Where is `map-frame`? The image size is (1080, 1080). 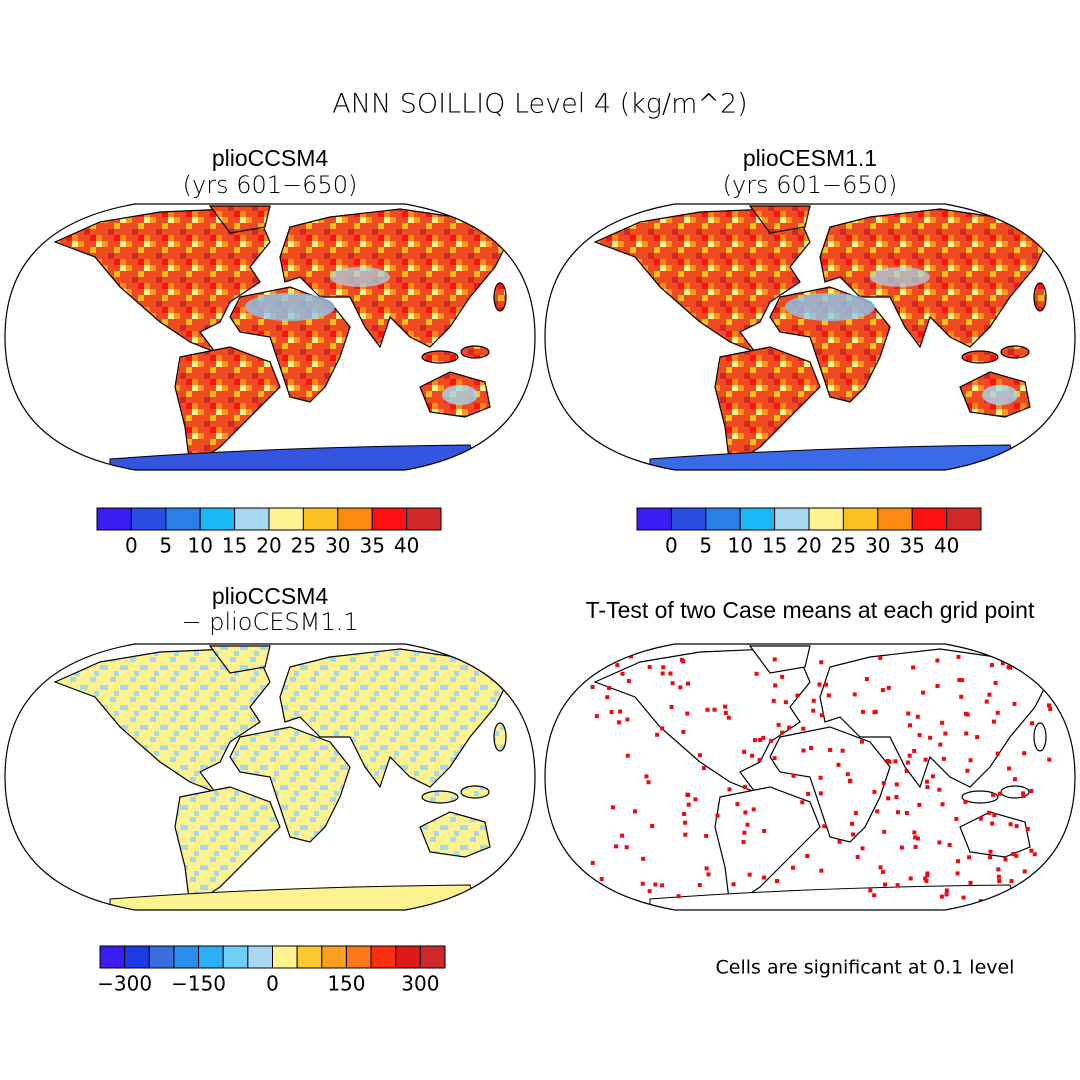
map-frame is located at coordinates (810, 777).